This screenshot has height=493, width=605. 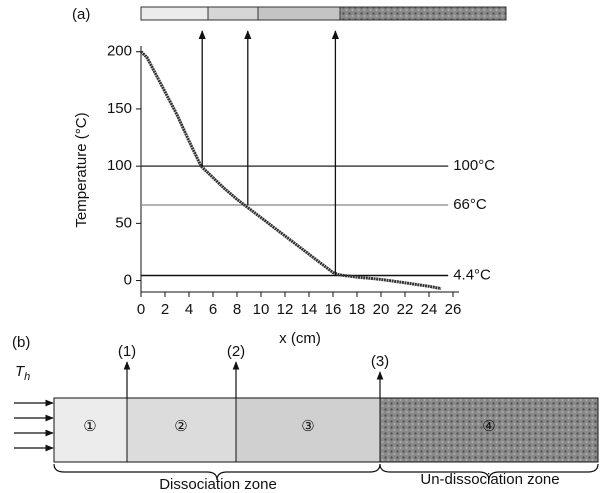 I want to click on x-tick-label: 14, so click(x=309, y=309).